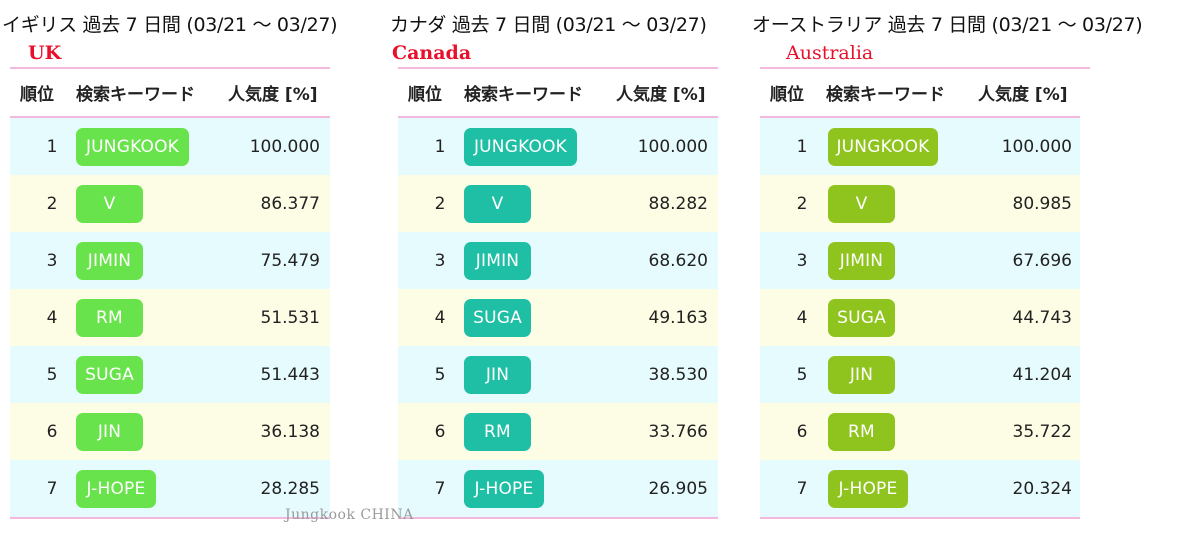 Image resolution: width=1200 pixels, height=533 pixels. I want to click on table-row: 4 RM 51.531, so click(170, 317).